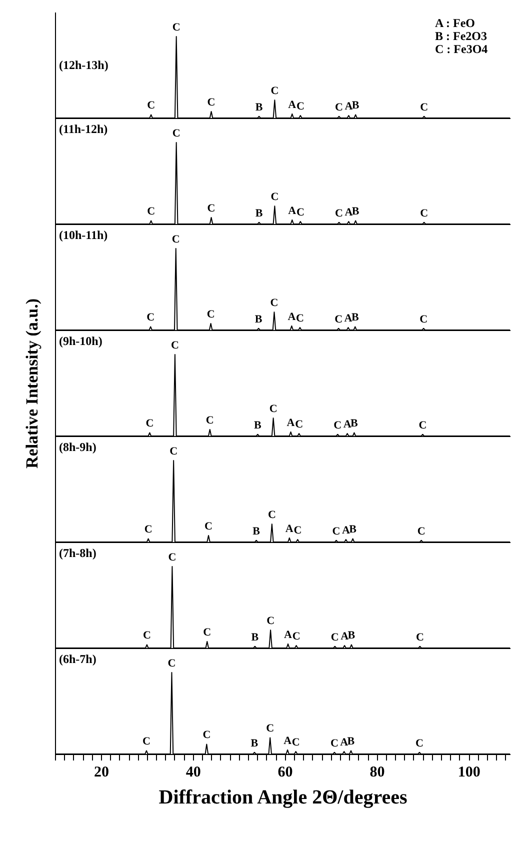 Image resolution: width=521 pixels, height=845 pixels. What do you see at coordinates (77, 447) in the screenshot?
I see `chart-title: (8h-9h)` at bounding box center [77, 447].